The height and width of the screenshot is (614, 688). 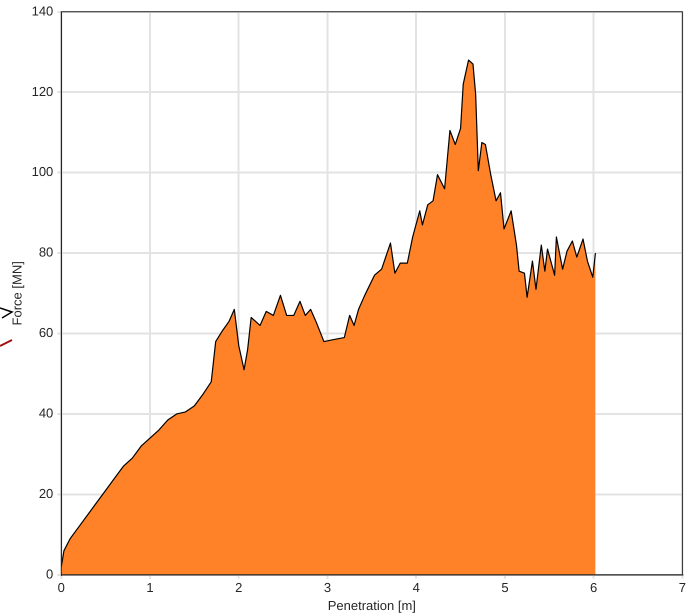 I want to click on y-tick-label: 100, so click(x=43, y=172).